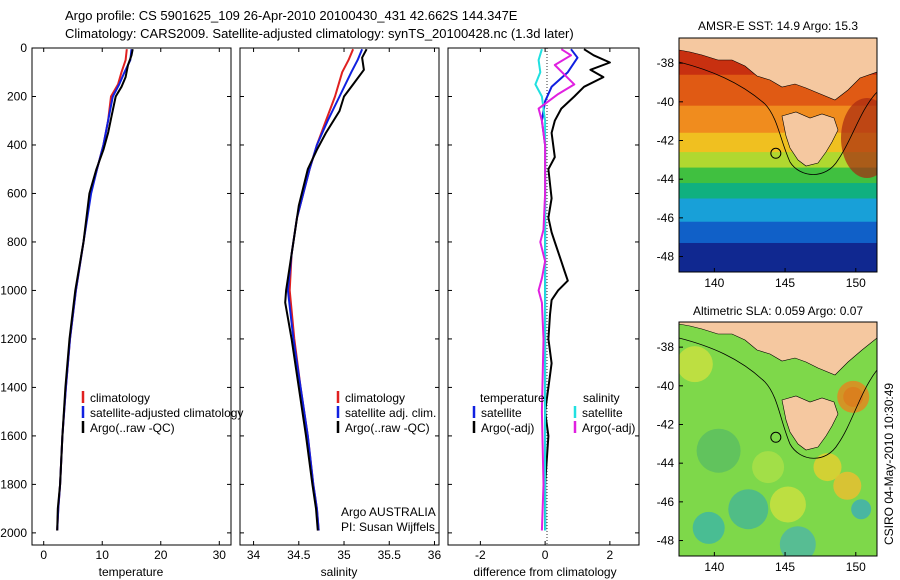 The width and height of the screenshot is (900, 580). I want to click on salinity-xlabel: salinity, so click(339, 572).